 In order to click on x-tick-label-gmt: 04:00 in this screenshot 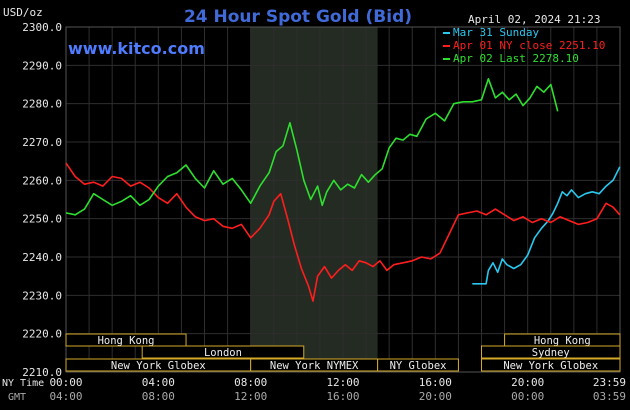, I will do `click(65, 396)`.